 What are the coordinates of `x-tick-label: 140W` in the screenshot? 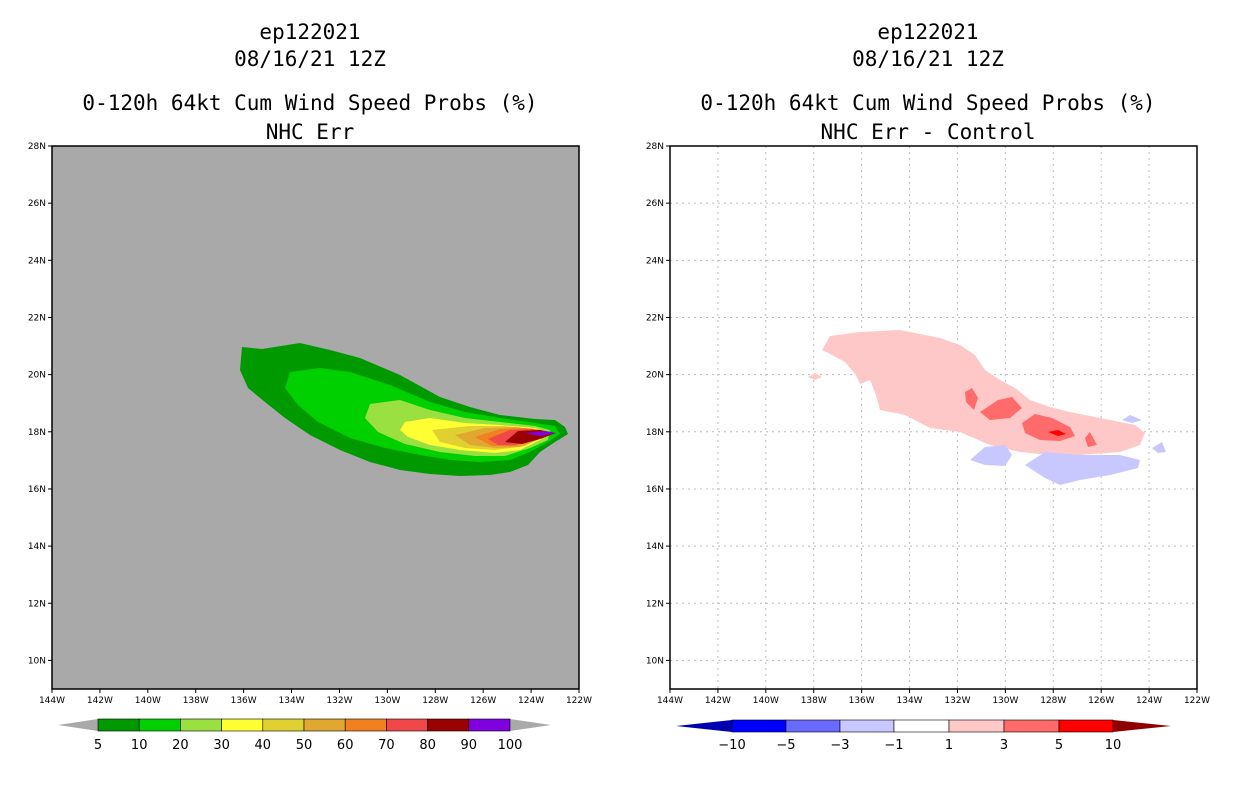 It's located at (766, 701).